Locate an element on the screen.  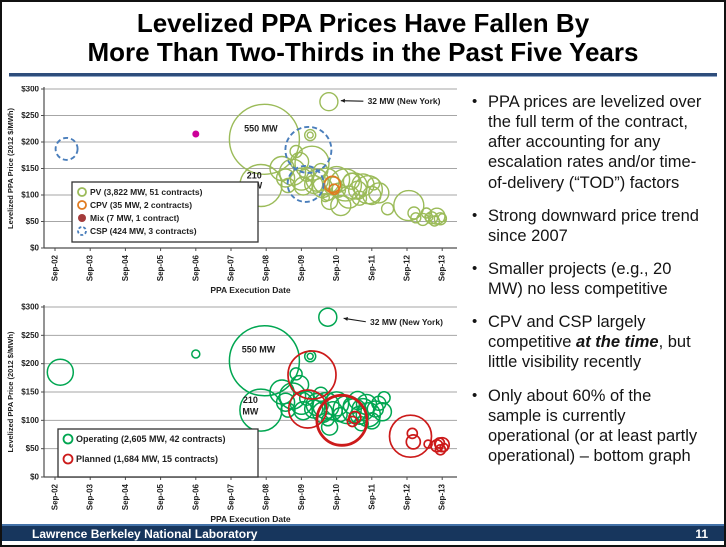
annotations: 550 MW 210 MW 32 MW (New York) is located at coordinates (342, 367).